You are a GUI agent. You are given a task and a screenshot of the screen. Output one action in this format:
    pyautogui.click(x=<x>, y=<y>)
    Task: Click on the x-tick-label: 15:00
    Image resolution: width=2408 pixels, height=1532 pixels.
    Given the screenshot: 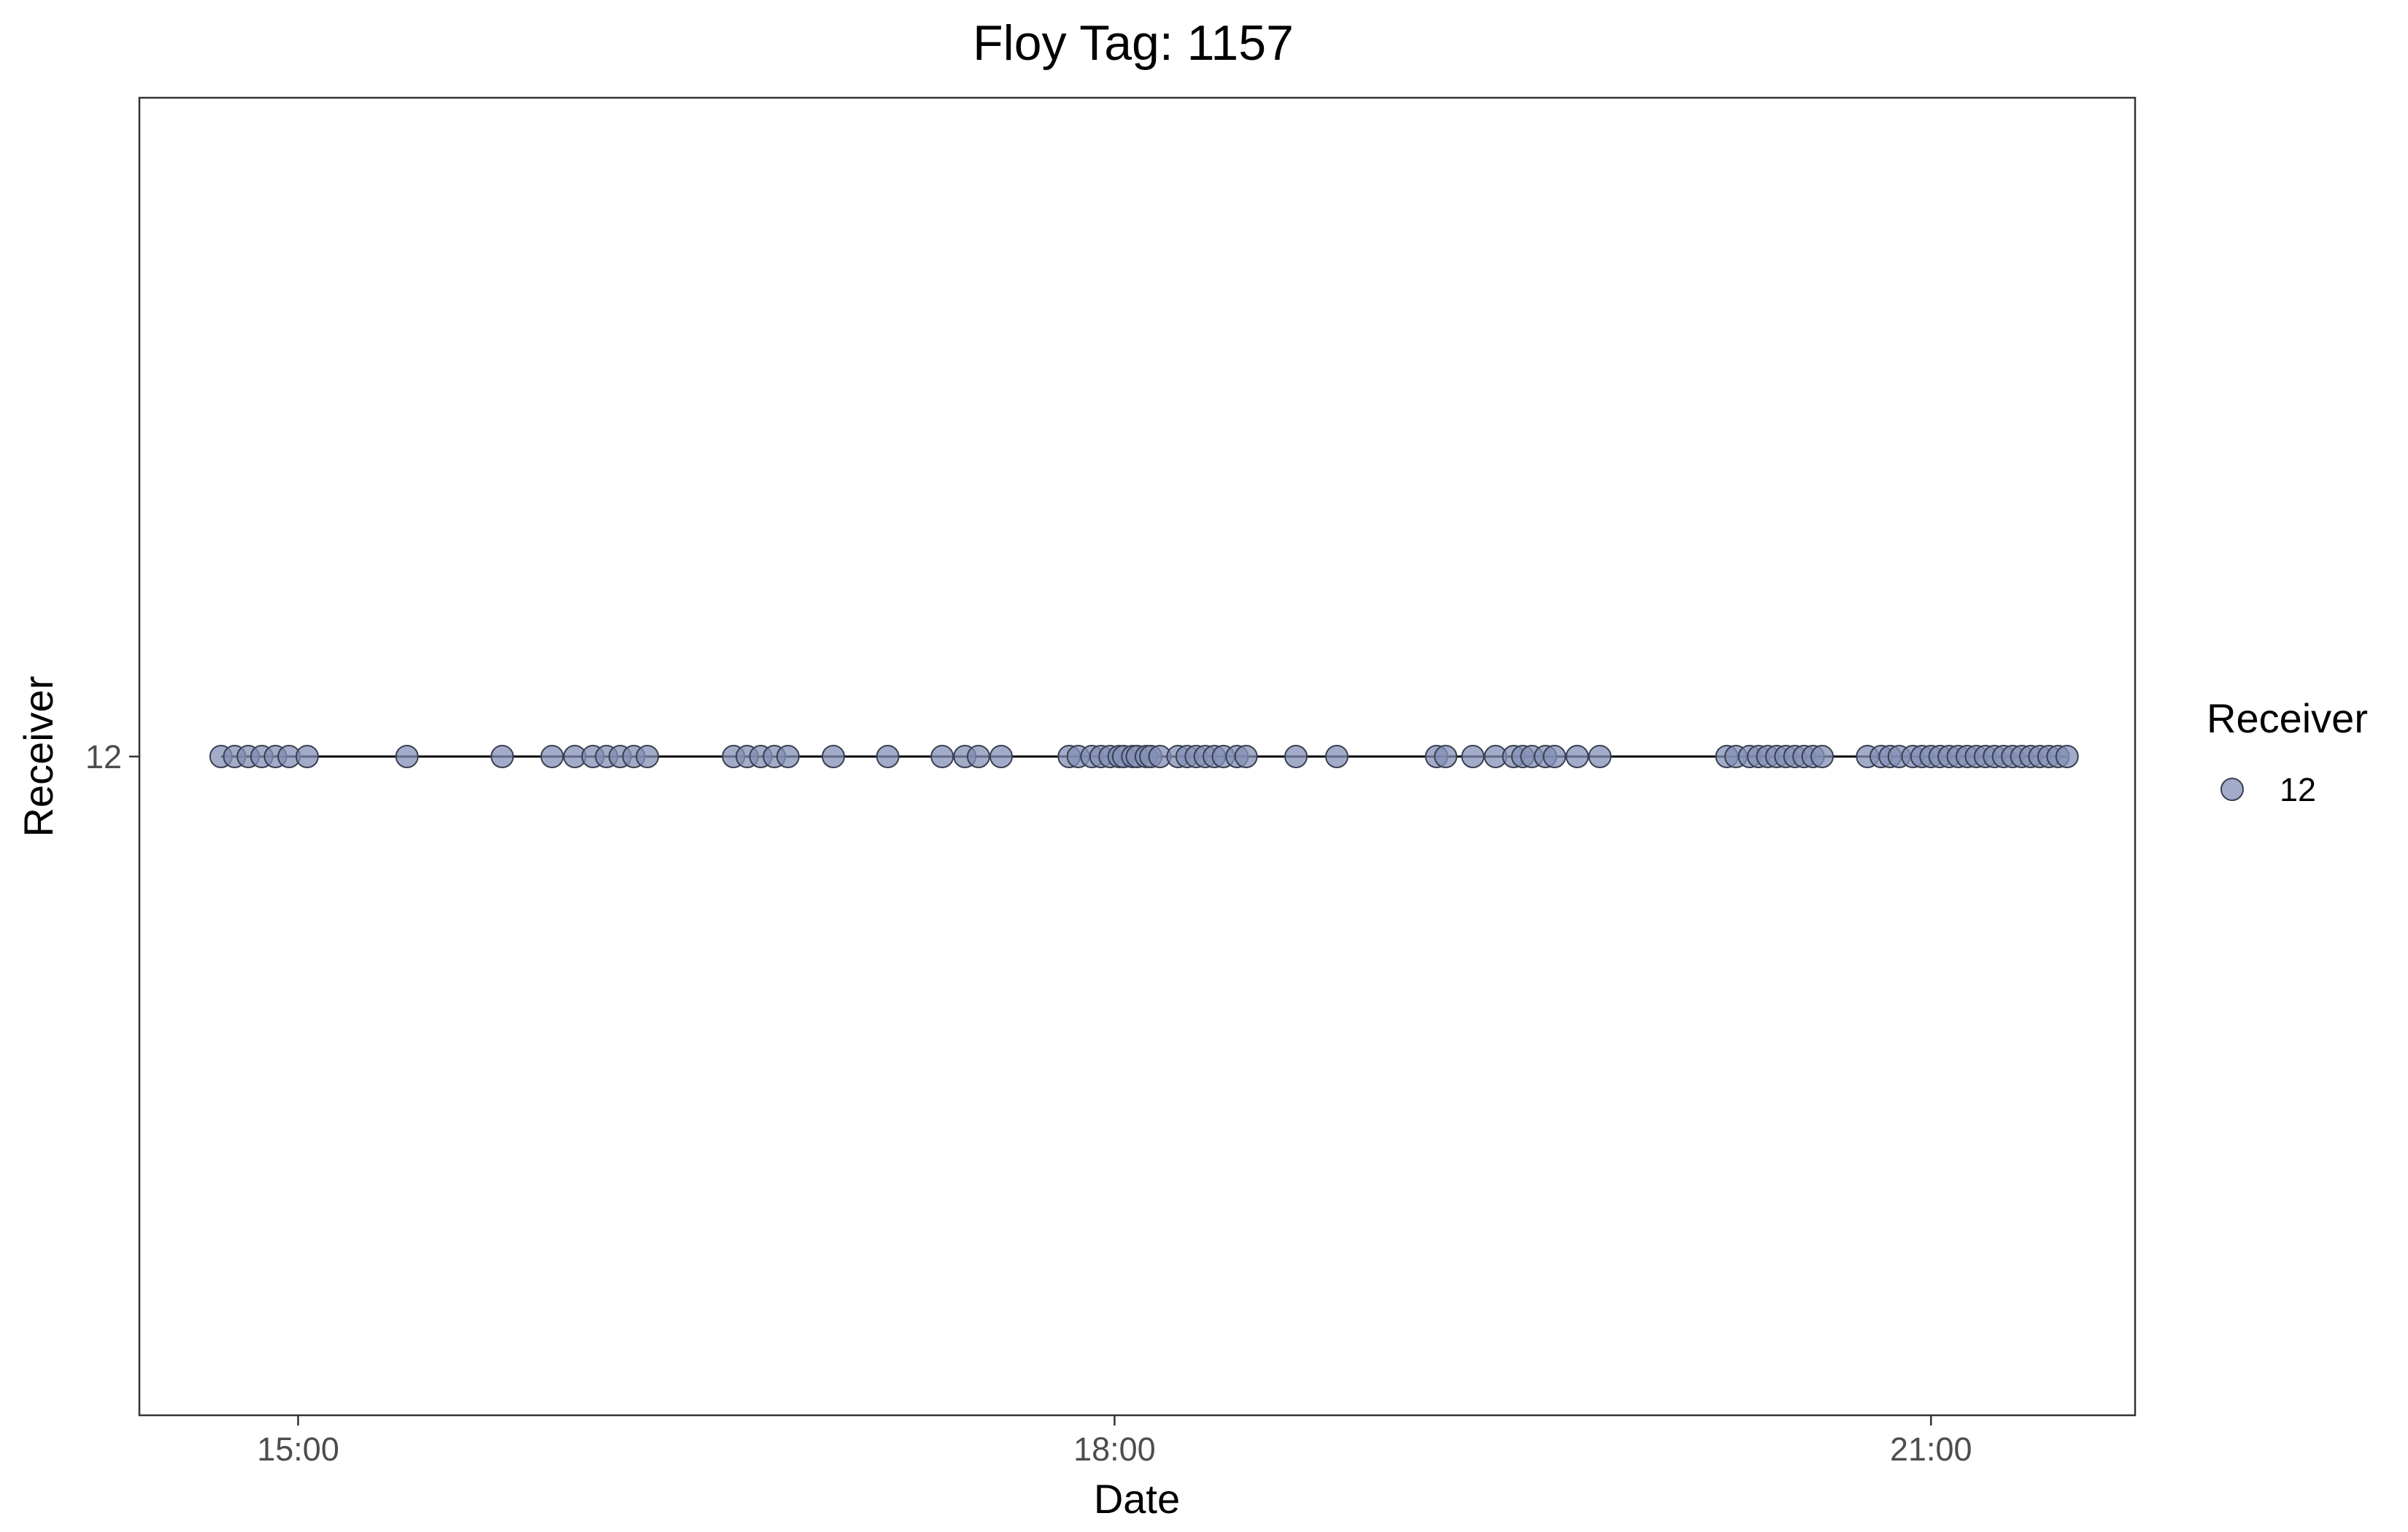 What is the action you would take?
    pyautogui.click(x=298, y=1450)
    